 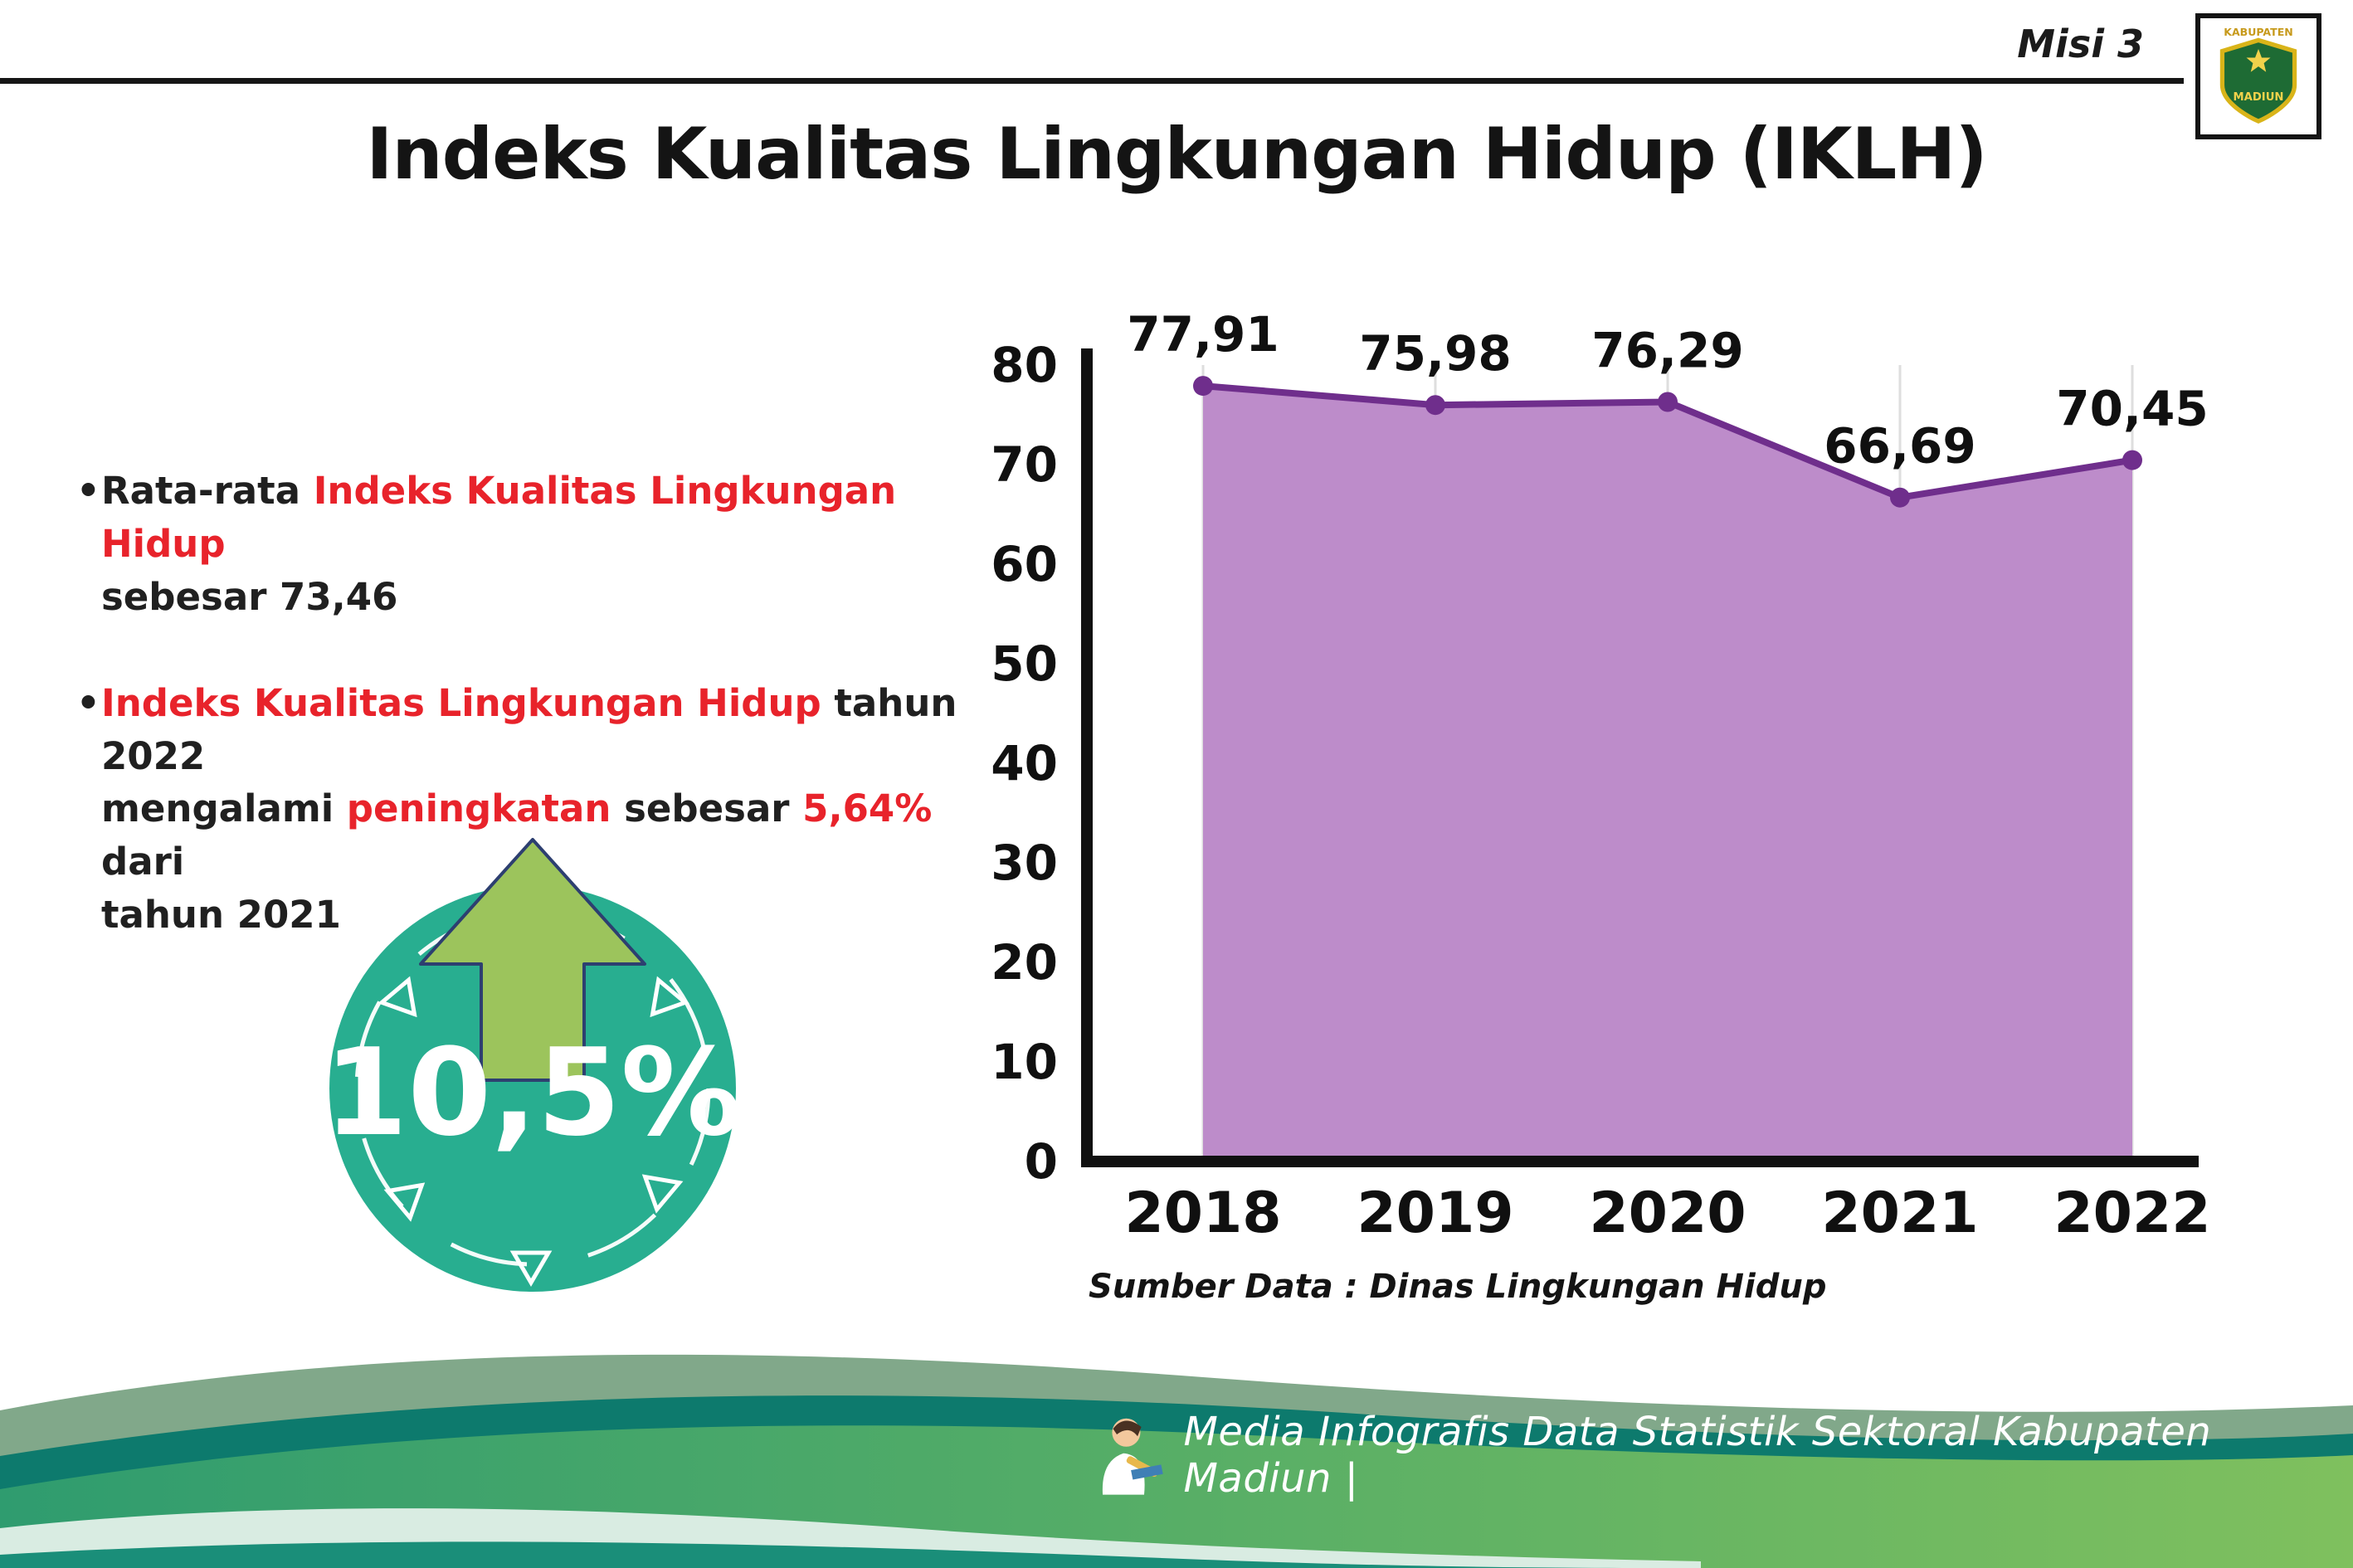 I want to click on text-segment: dari, so click(x=143, y=862).